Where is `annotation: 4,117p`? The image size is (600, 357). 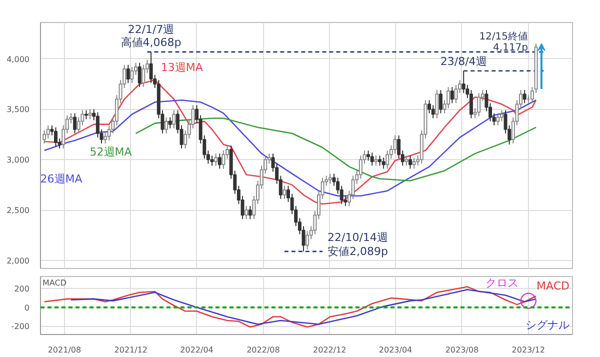 annotation: 4,117p is located at coordinates (510, 48).